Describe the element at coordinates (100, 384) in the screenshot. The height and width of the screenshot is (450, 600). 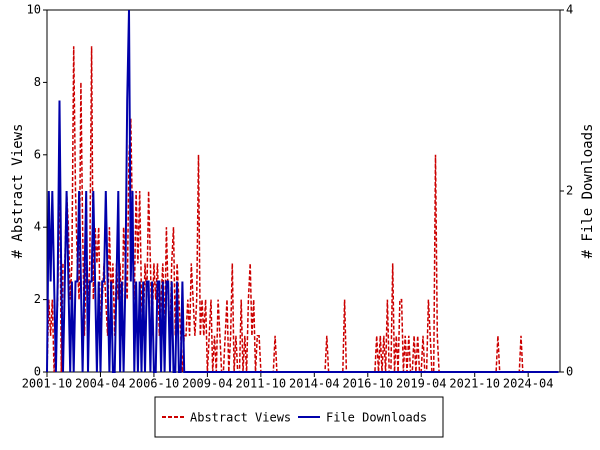
I see `x-tick-label: 2004-04` at that location.